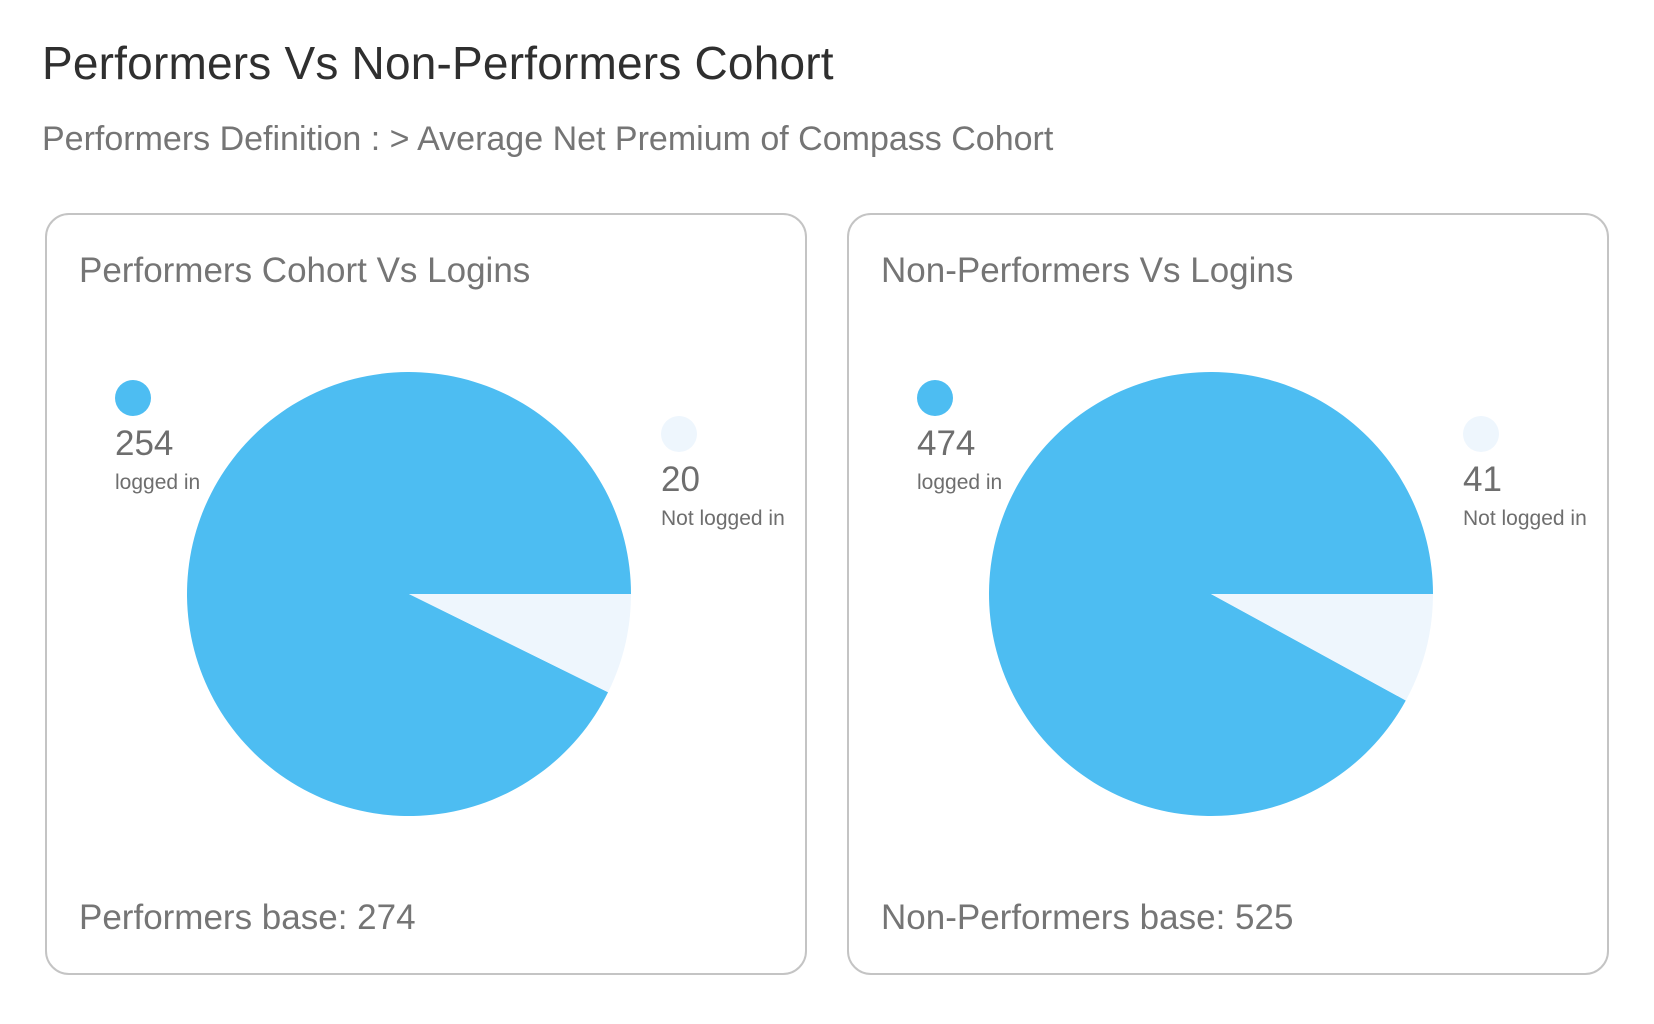 The width and height of the screenshot is (1654, 1024). Describe the element at coordinates (438, 63) in the screenshot. I see `page-title: Performers Vs Non-Performers Cohort` at that location.